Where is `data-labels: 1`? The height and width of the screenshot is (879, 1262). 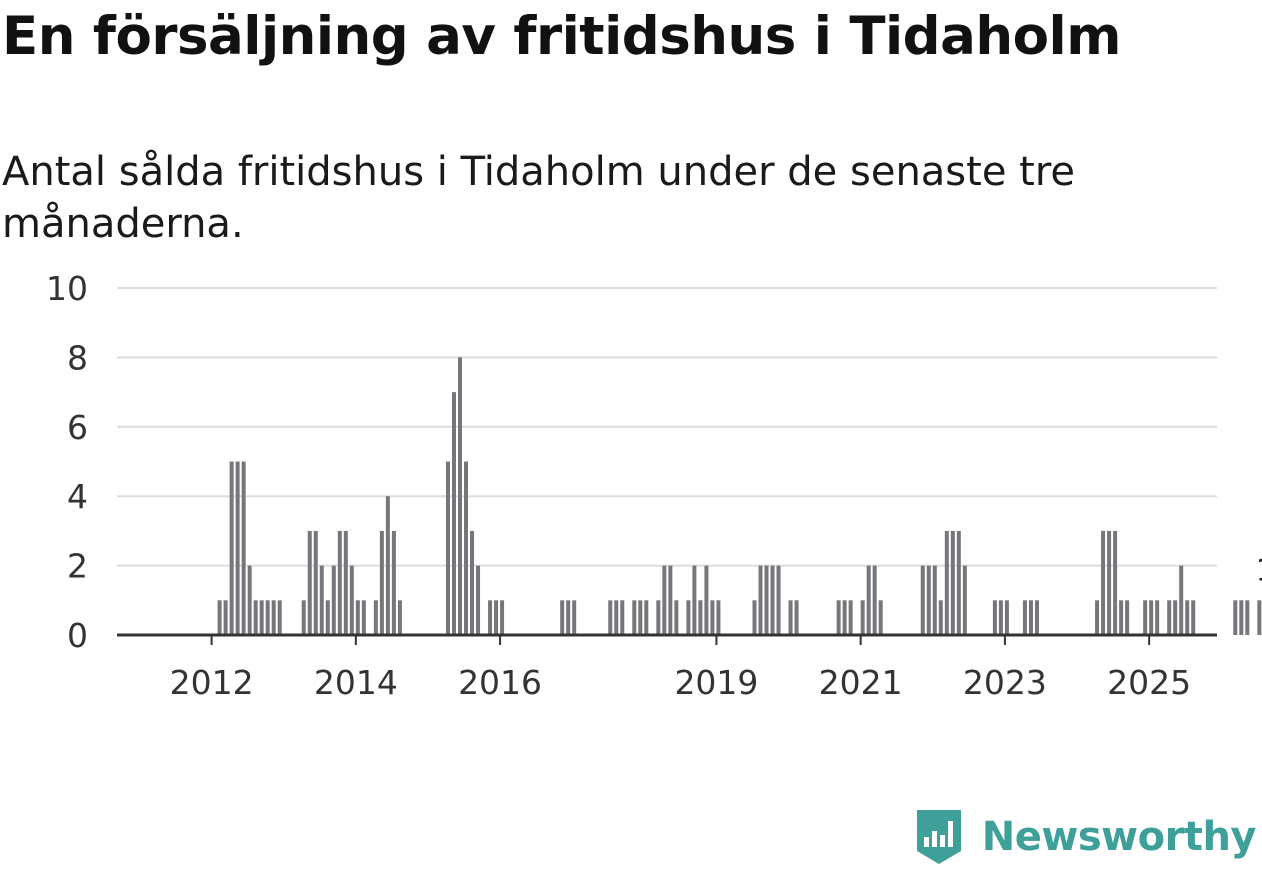 data-labels: 1 is located at coordinates (1259, 570).